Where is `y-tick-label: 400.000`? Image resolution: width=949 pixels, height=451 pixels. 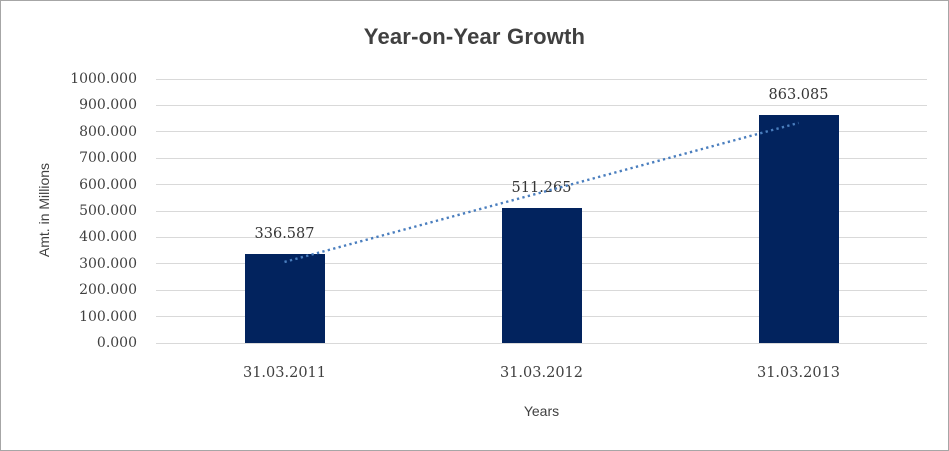 y-tick-label: 400.000 is located at coordinates (108, 237).